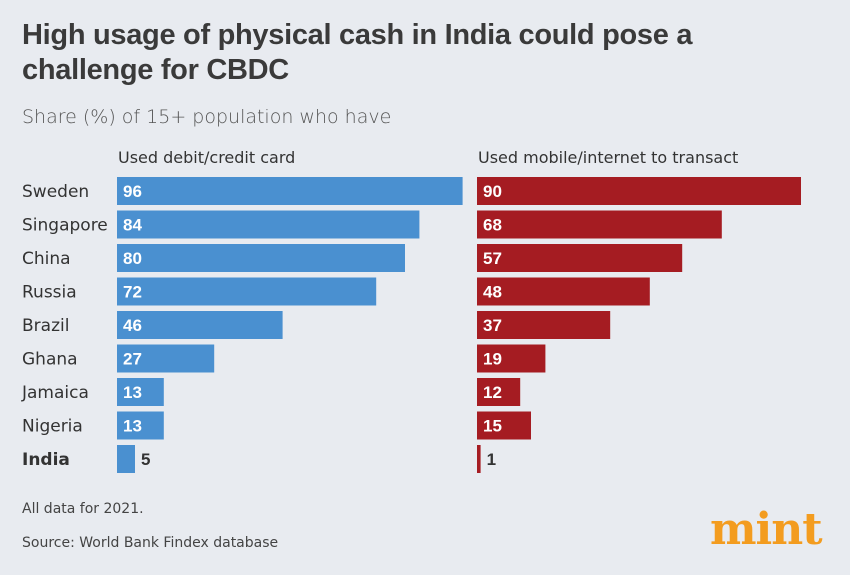  I want to click on note-source: Source: World Bank Findex database, so click(150, 543).